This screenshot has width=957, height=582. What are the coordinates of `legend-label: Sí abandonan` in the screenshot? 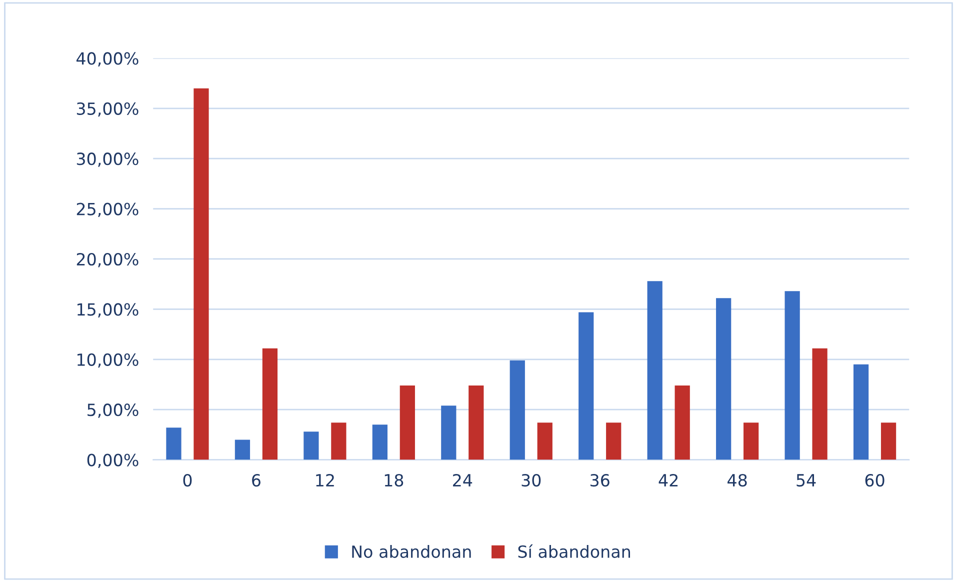 It's located at (574, 551).